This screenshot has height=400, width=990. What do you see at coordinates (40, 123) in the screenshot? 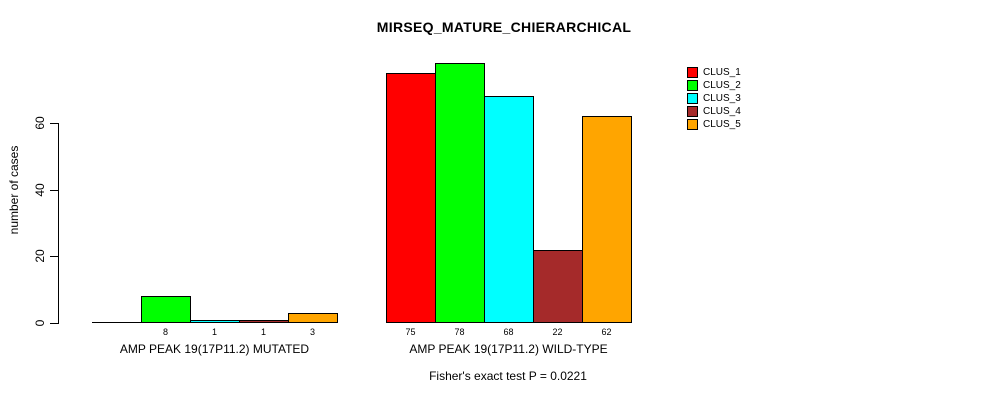
I see `y-axis-tick-label: 60` at bounding box center [40, 123].